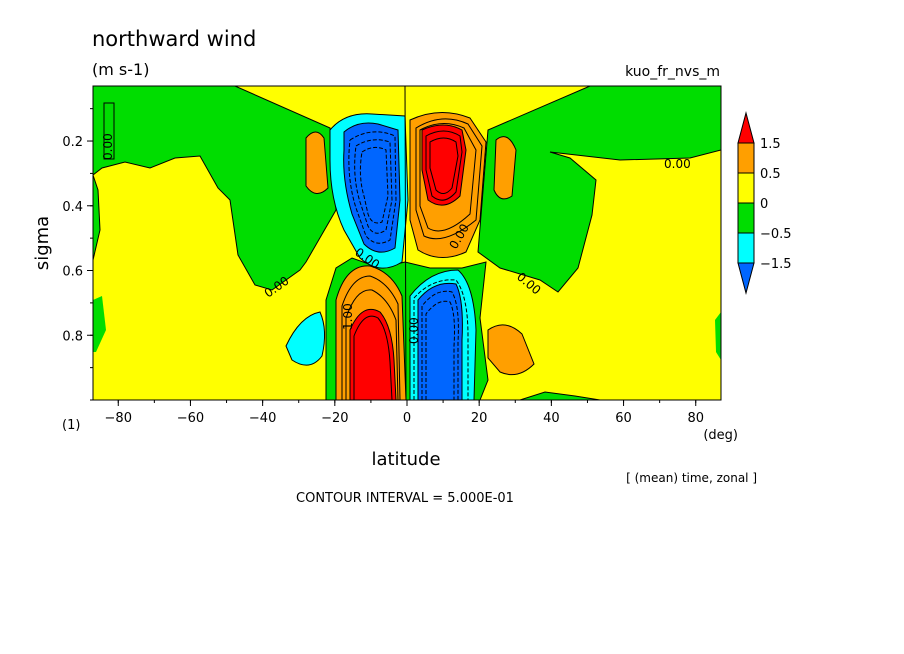  Describe the element at coordinates (505, 168) in the screenshot. I see `orange-patch-upper-east` at that location.